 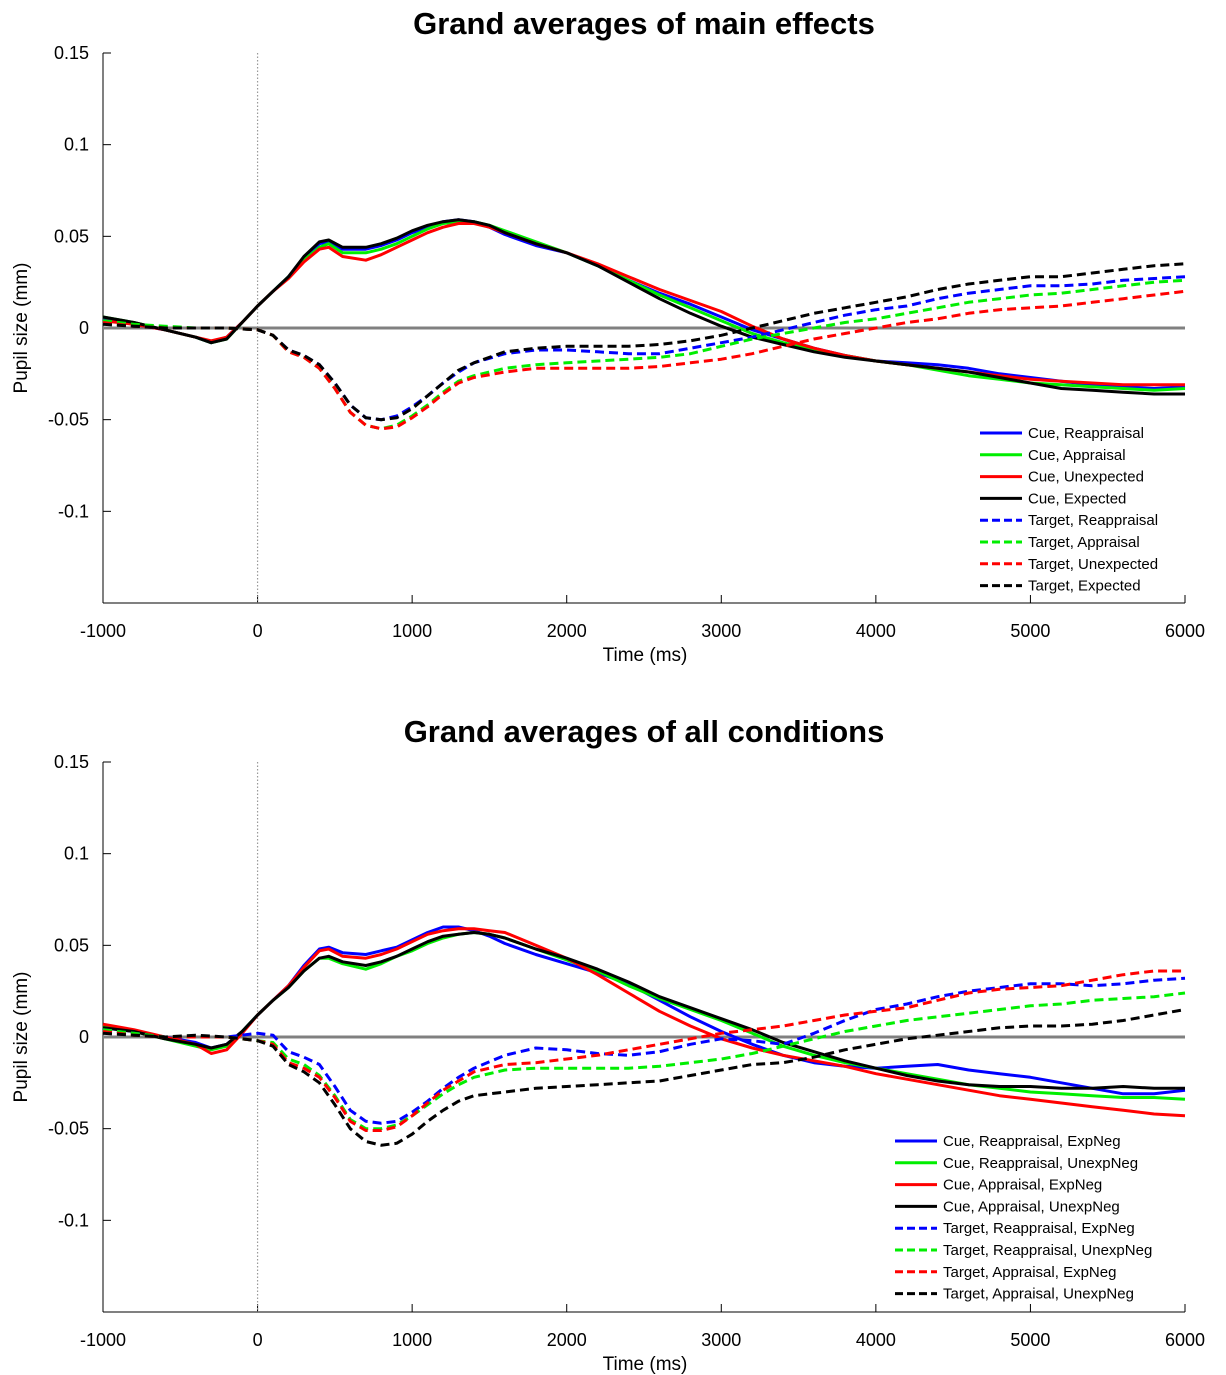 I want to click on legend-label: Target, Reappraisal, ExpNeg, so click(x=1039, y=1228).